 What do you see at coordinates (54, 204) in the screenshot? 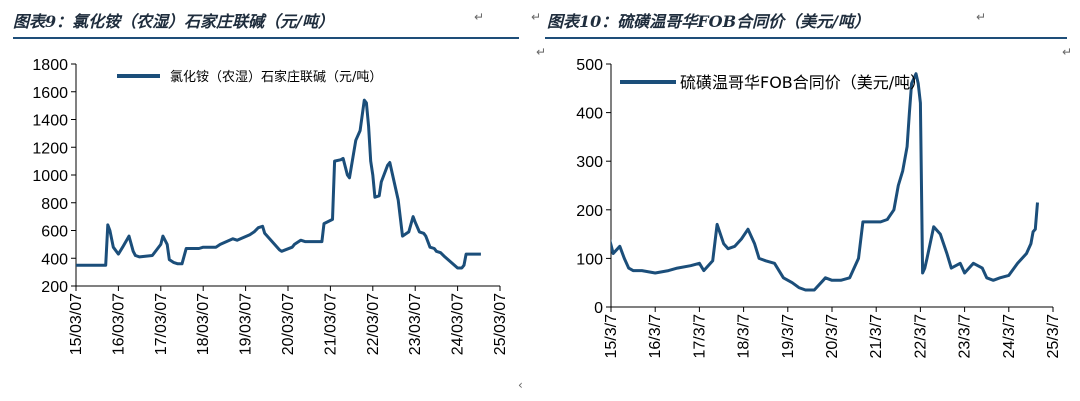
I see `y-tick-label: 800` at bounding box center [54, 204].